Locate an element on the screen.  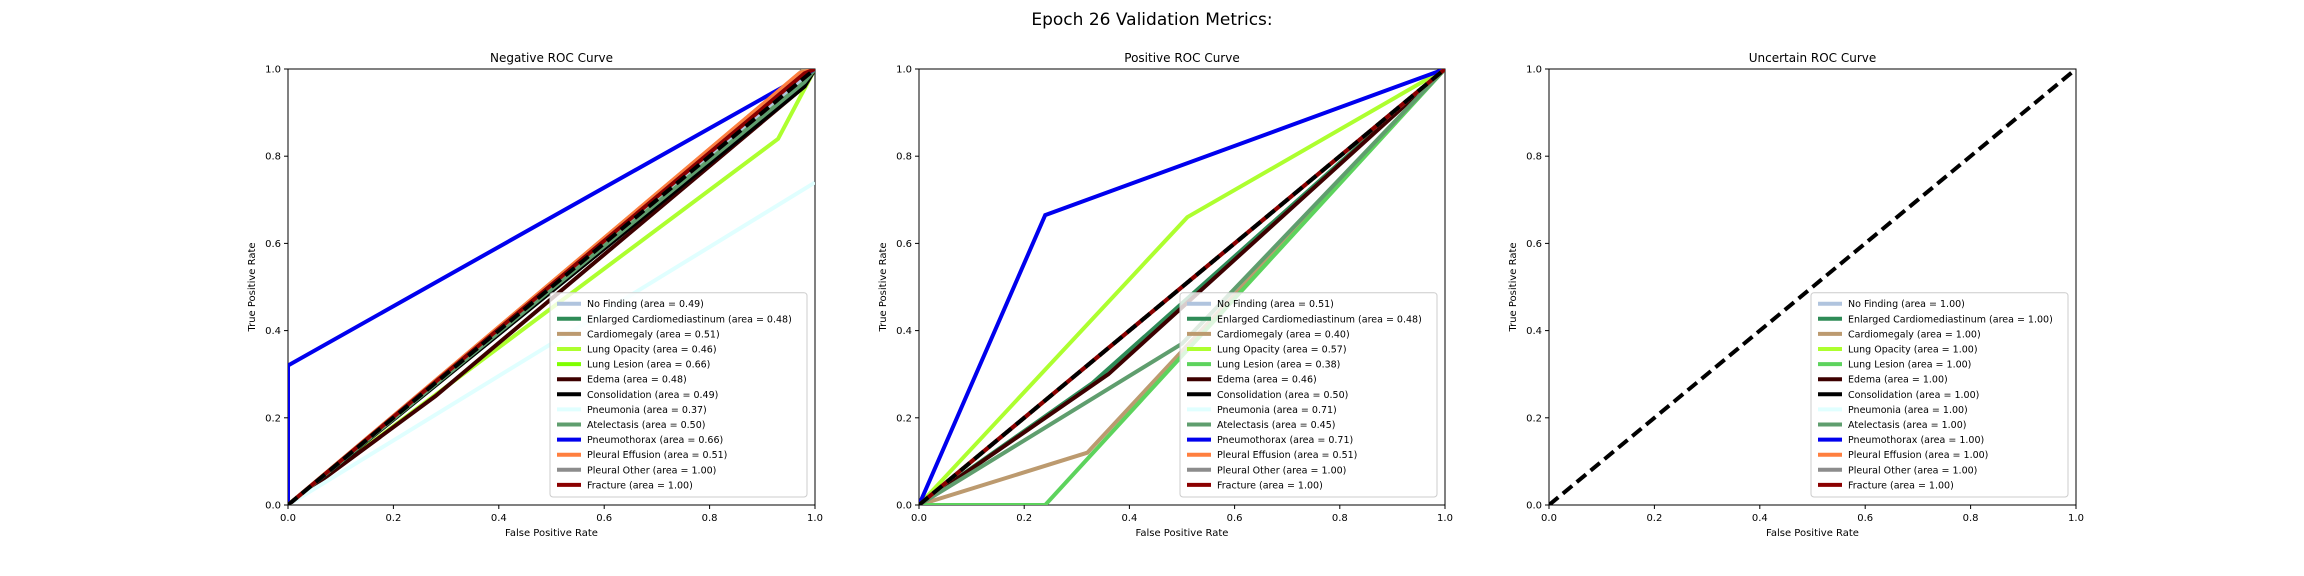
legend-entry: Pneumothorax (area = 0.66) is located at coordinates (655, 440).